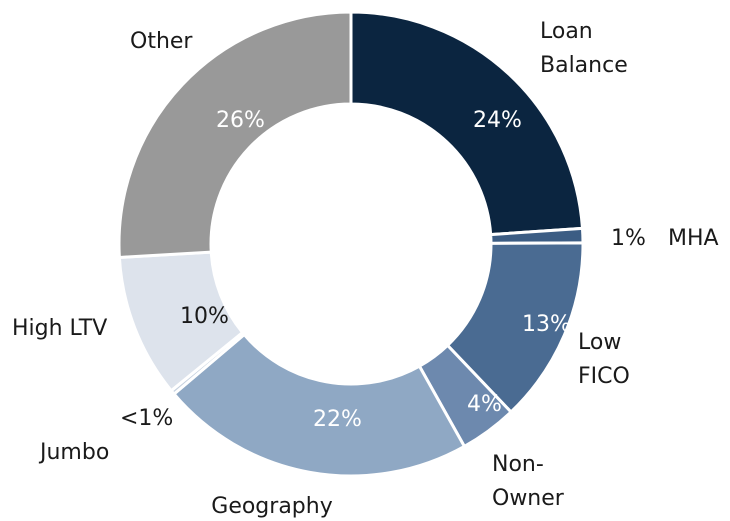 This screenshot has width=730, height=521. I want to click on category-label: MHA, so click(693, 238).